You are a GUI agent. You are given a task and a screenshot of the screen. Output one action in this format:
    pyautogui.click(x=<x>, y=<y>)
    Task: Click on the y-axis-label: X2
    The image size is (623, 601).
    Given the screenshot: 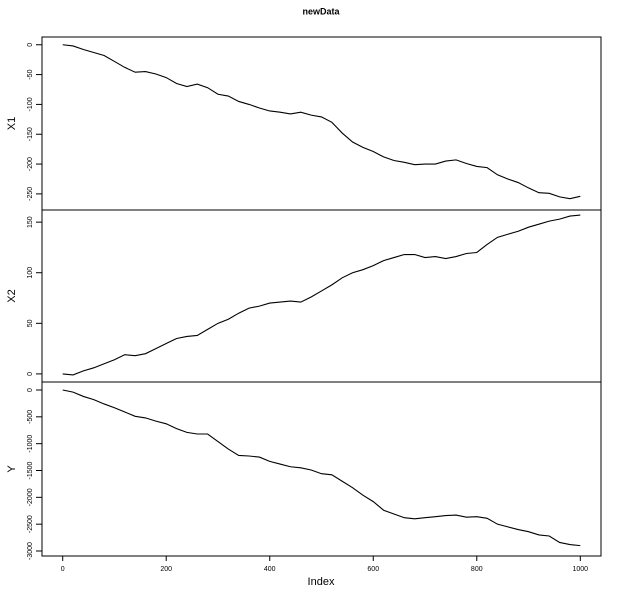 What is the action you would take?
    pyautogui.click(x=12, y=295)
    